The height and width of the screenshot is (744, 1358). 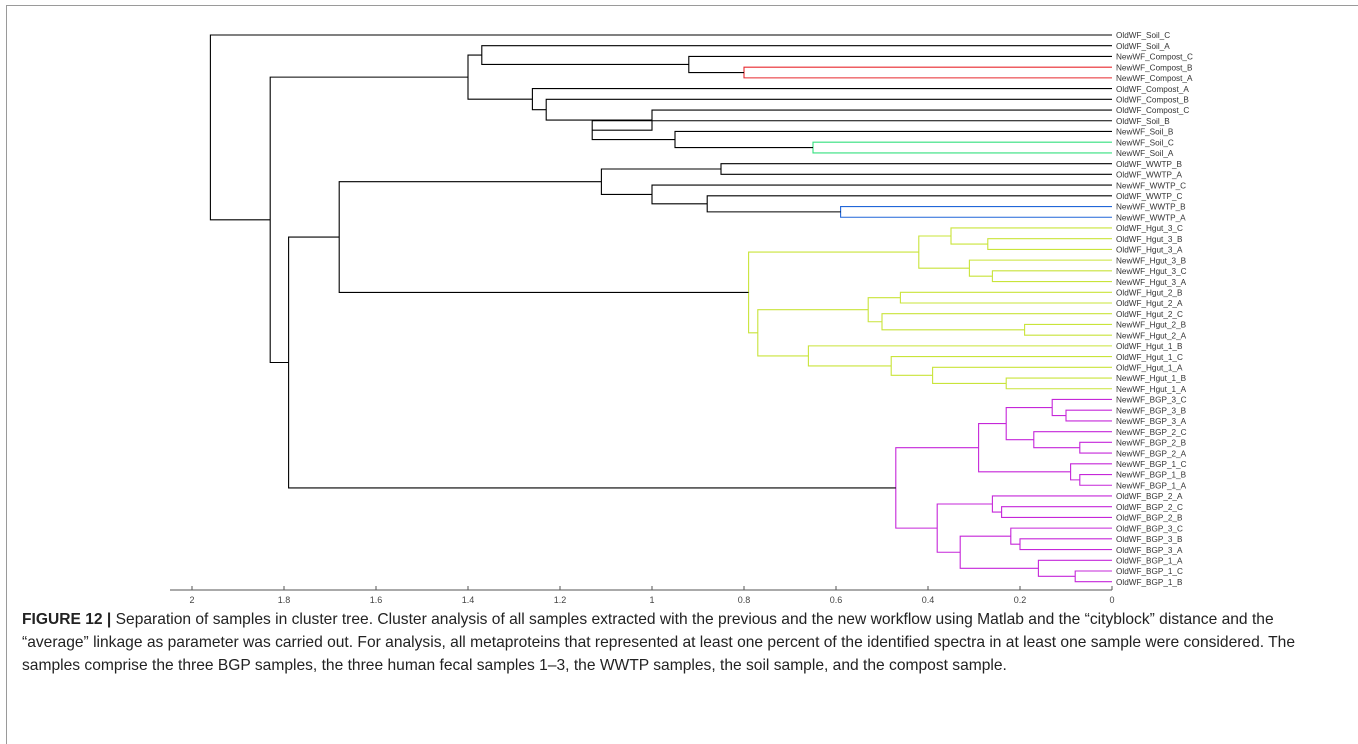 What do you see at coordinates (1149, 292) in the screenshot?
I see `leaf-label: OldWF_Hgut_2_B` at bounding box center [1149, 292].